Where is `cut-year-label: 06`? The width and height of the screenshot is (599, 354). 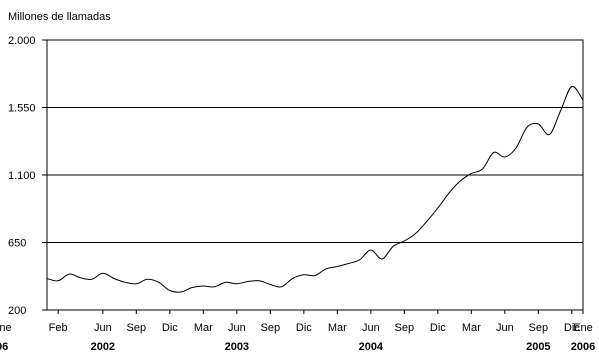 cut-year-label: 06 is located at coordinates (4, 347).